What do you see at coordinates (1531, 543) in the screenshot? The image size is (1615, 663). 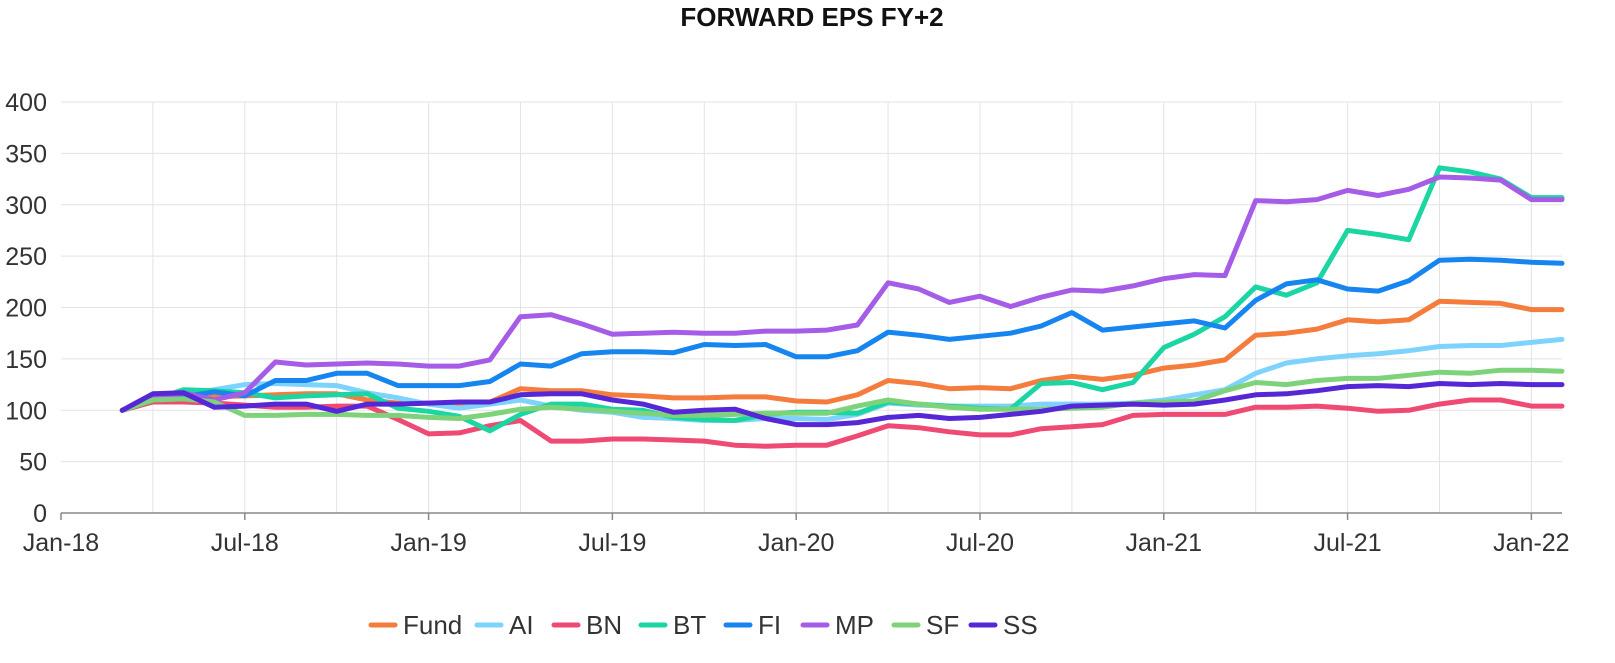 I see `x-tick-label: Jan-22` at bounding box center [1531, 543].